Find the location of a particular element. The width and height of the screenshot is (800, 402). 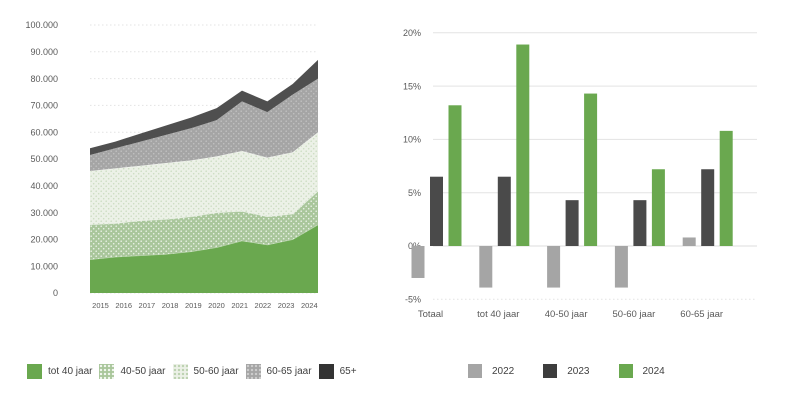

area-y-tick-label: 30.000 is located at coordinates (44, 213).